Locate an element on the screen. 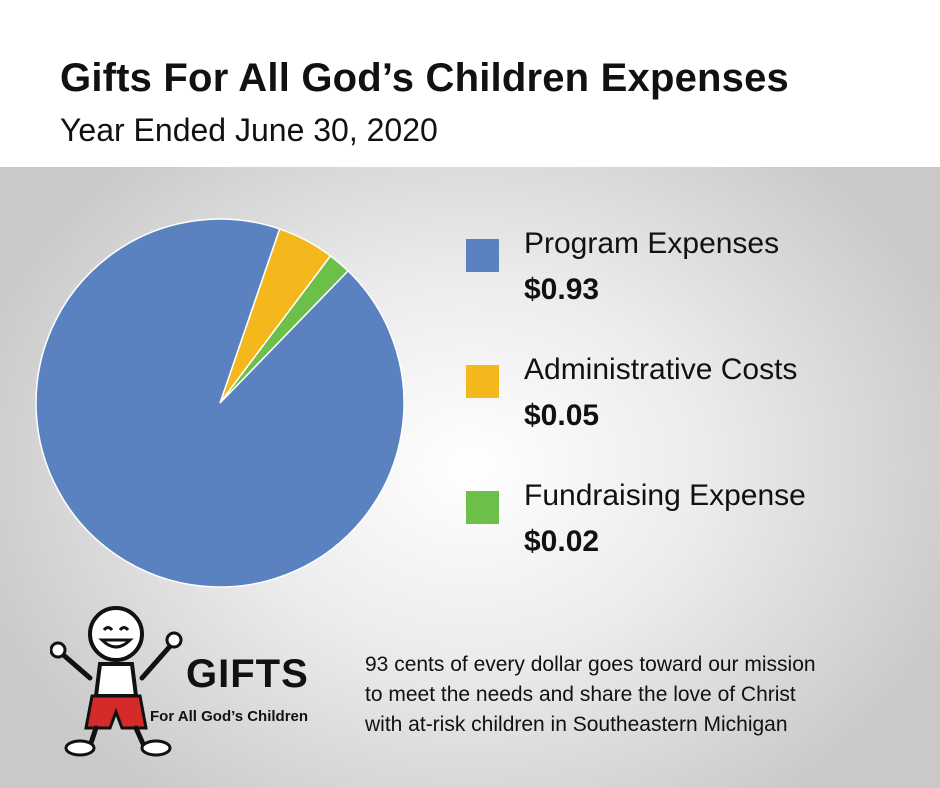 The width and height of the screenshot is (940, 788). legend-value: $0.93 is located at coordinates (562, 289).